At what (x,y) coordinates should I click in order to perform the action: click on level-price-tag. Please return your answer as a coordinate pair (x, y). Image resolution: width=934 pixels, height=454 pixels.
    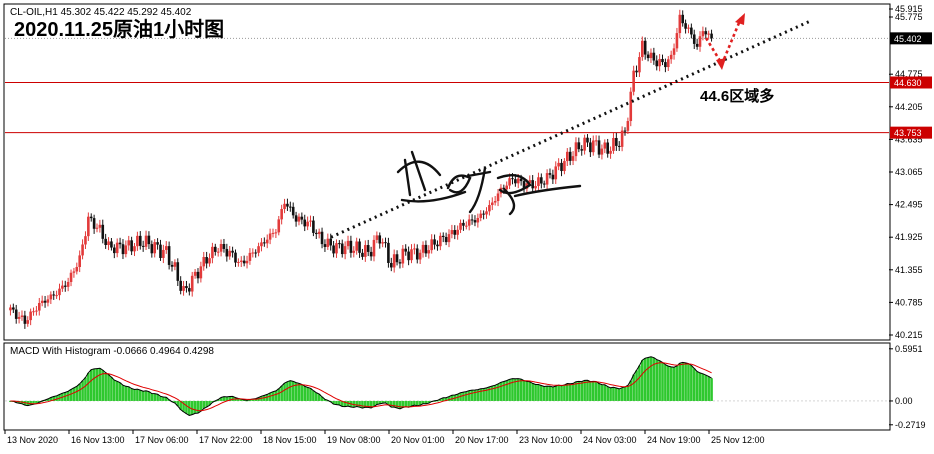
    Looking at the image, I should click on (911, 132).